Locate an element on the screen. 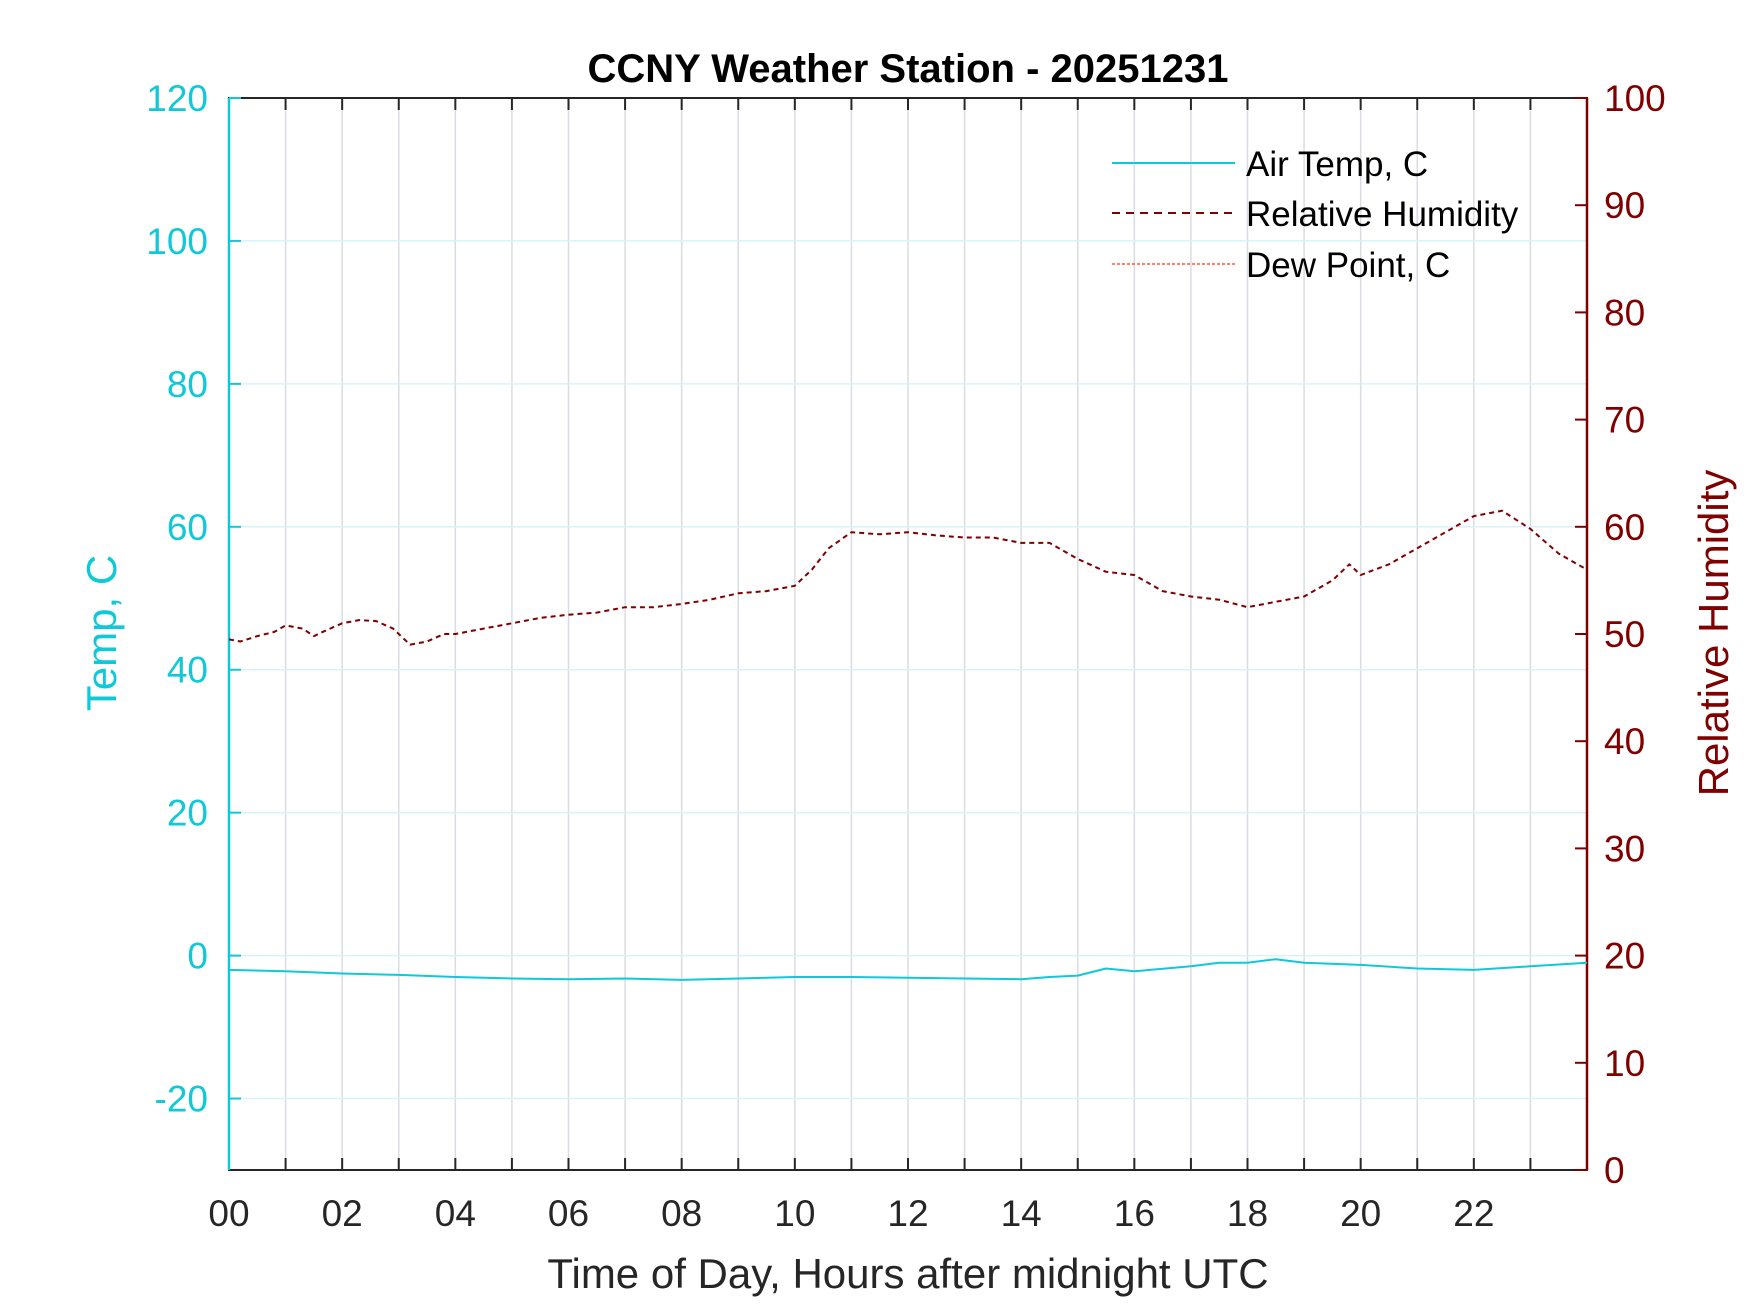 This screenshot has height=1313, width=1750. x-tick-label: 18 is located at coordinates (1247, 1213).